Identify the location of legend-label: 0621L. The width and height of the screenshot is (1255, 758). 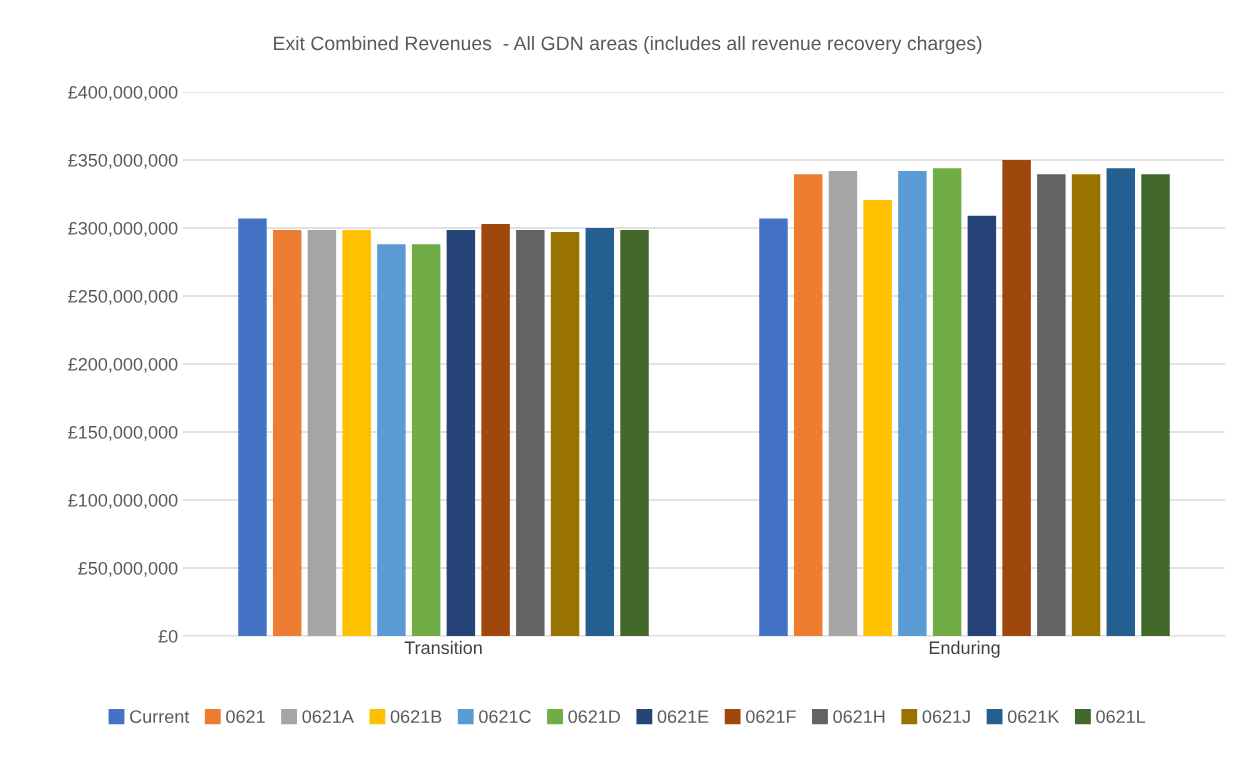
(1121, 717).